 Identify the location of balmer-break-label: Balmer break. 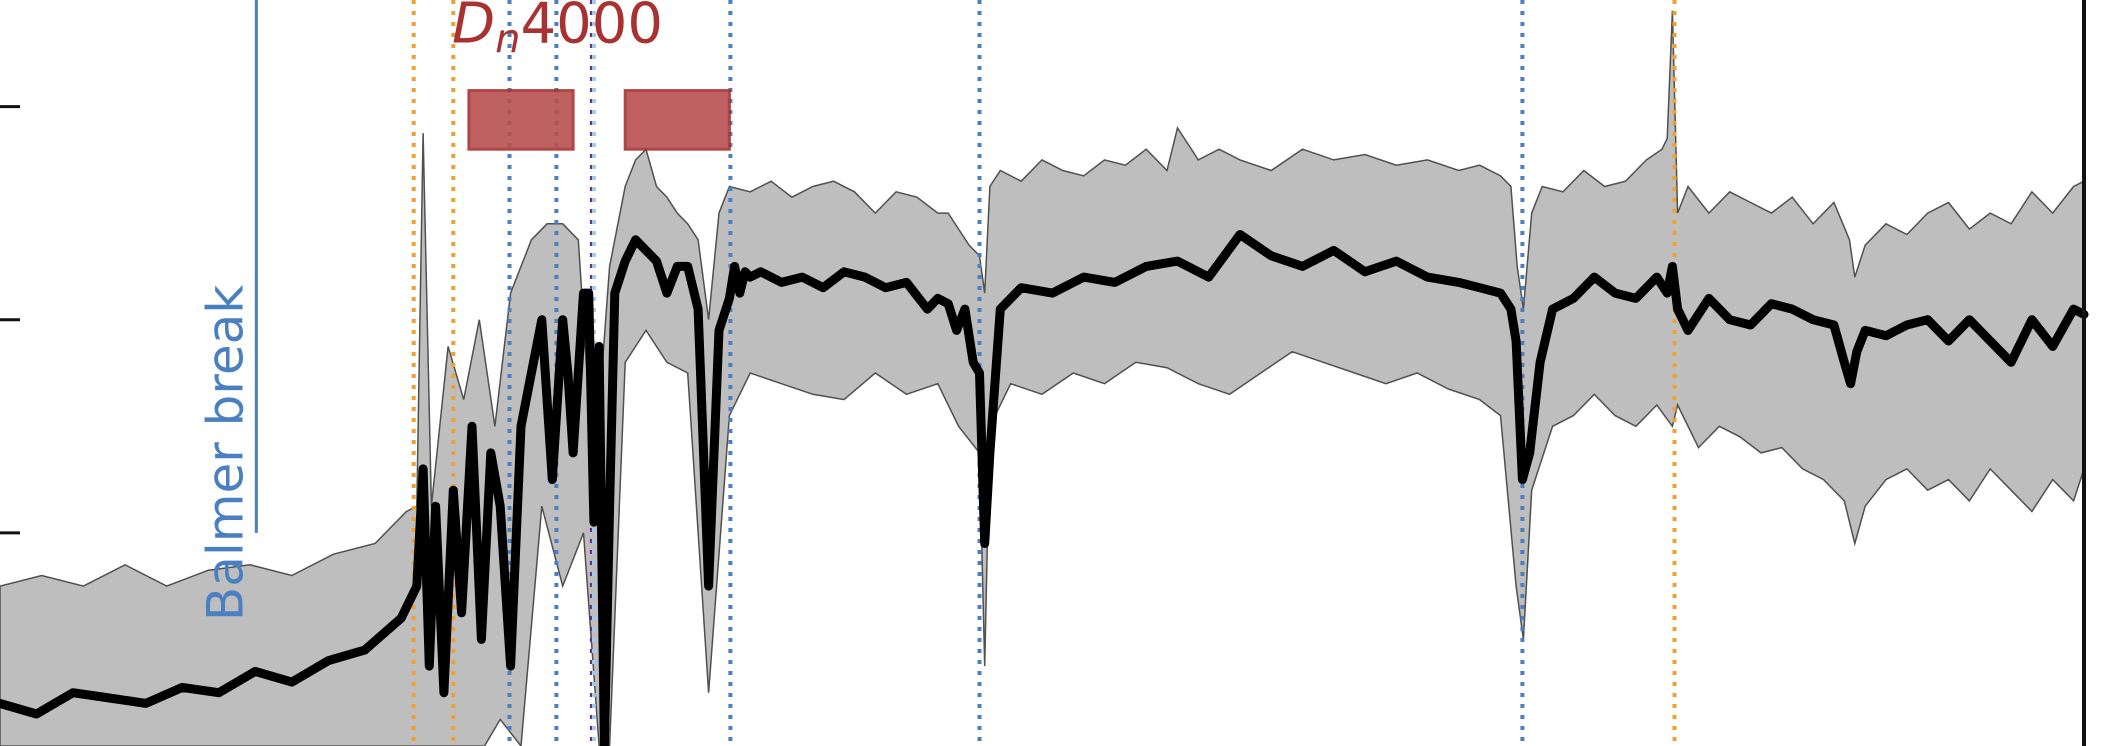
(225, 453).